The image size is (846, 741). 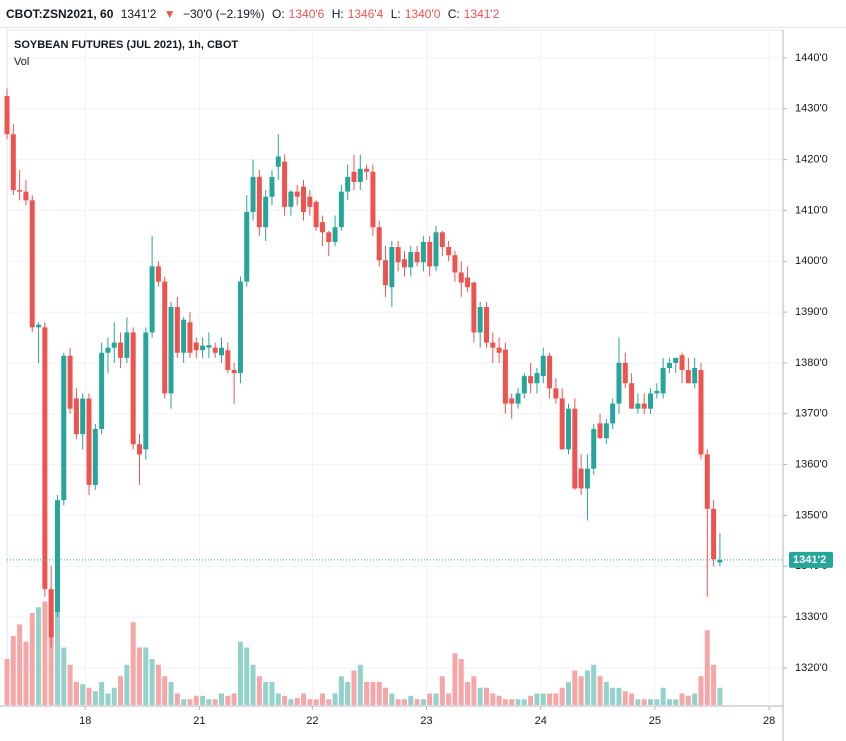 I want to click on chart-title: SOYBEAN FUTURES (JUL 2021), 1h, CBOT, so click(x=126, y=45).